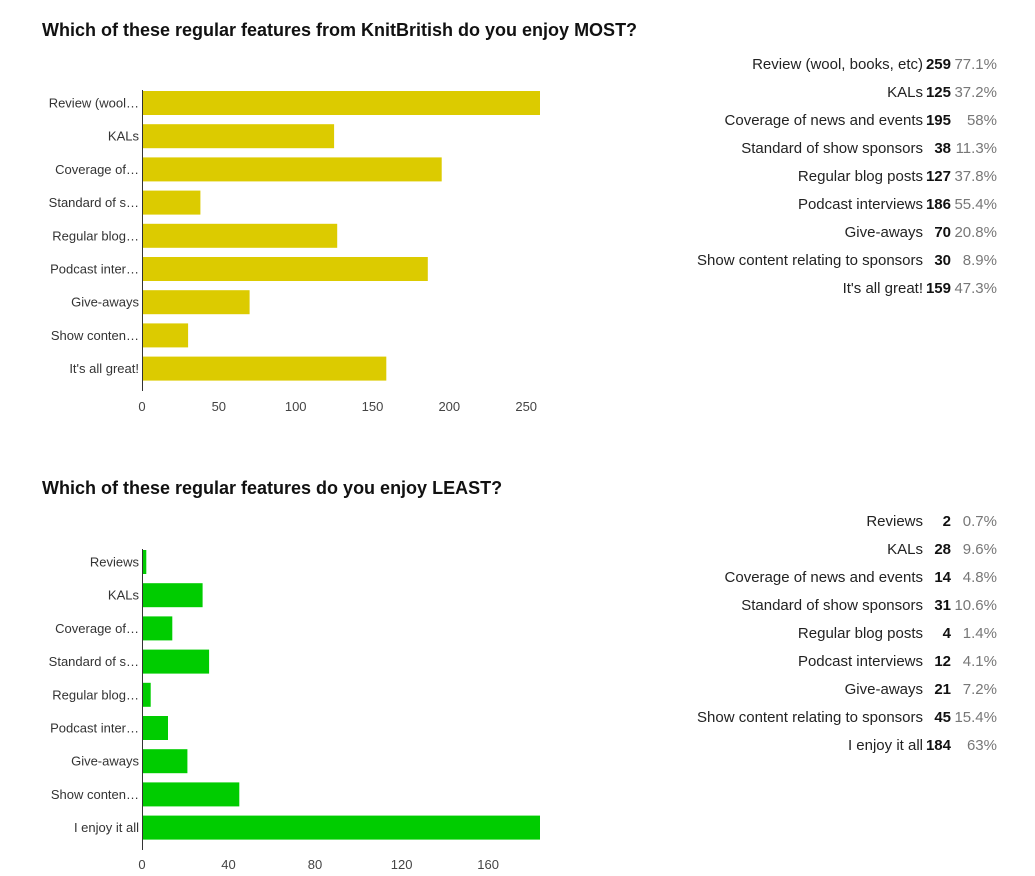  Describe the element at coordinates (488, 864) in the screenshot. I see `x-tick-label: 160` at that location.